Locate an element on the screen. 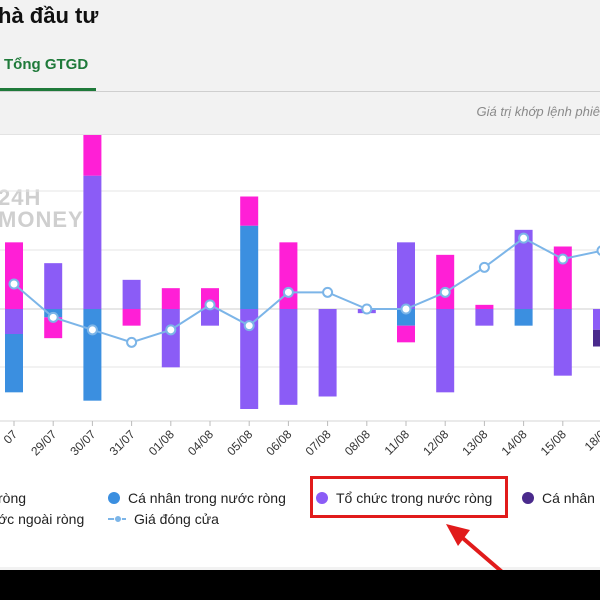 This screenshot has height=600, width=600. x-tick-label: 01/08 is located at coordinates (161, 442).